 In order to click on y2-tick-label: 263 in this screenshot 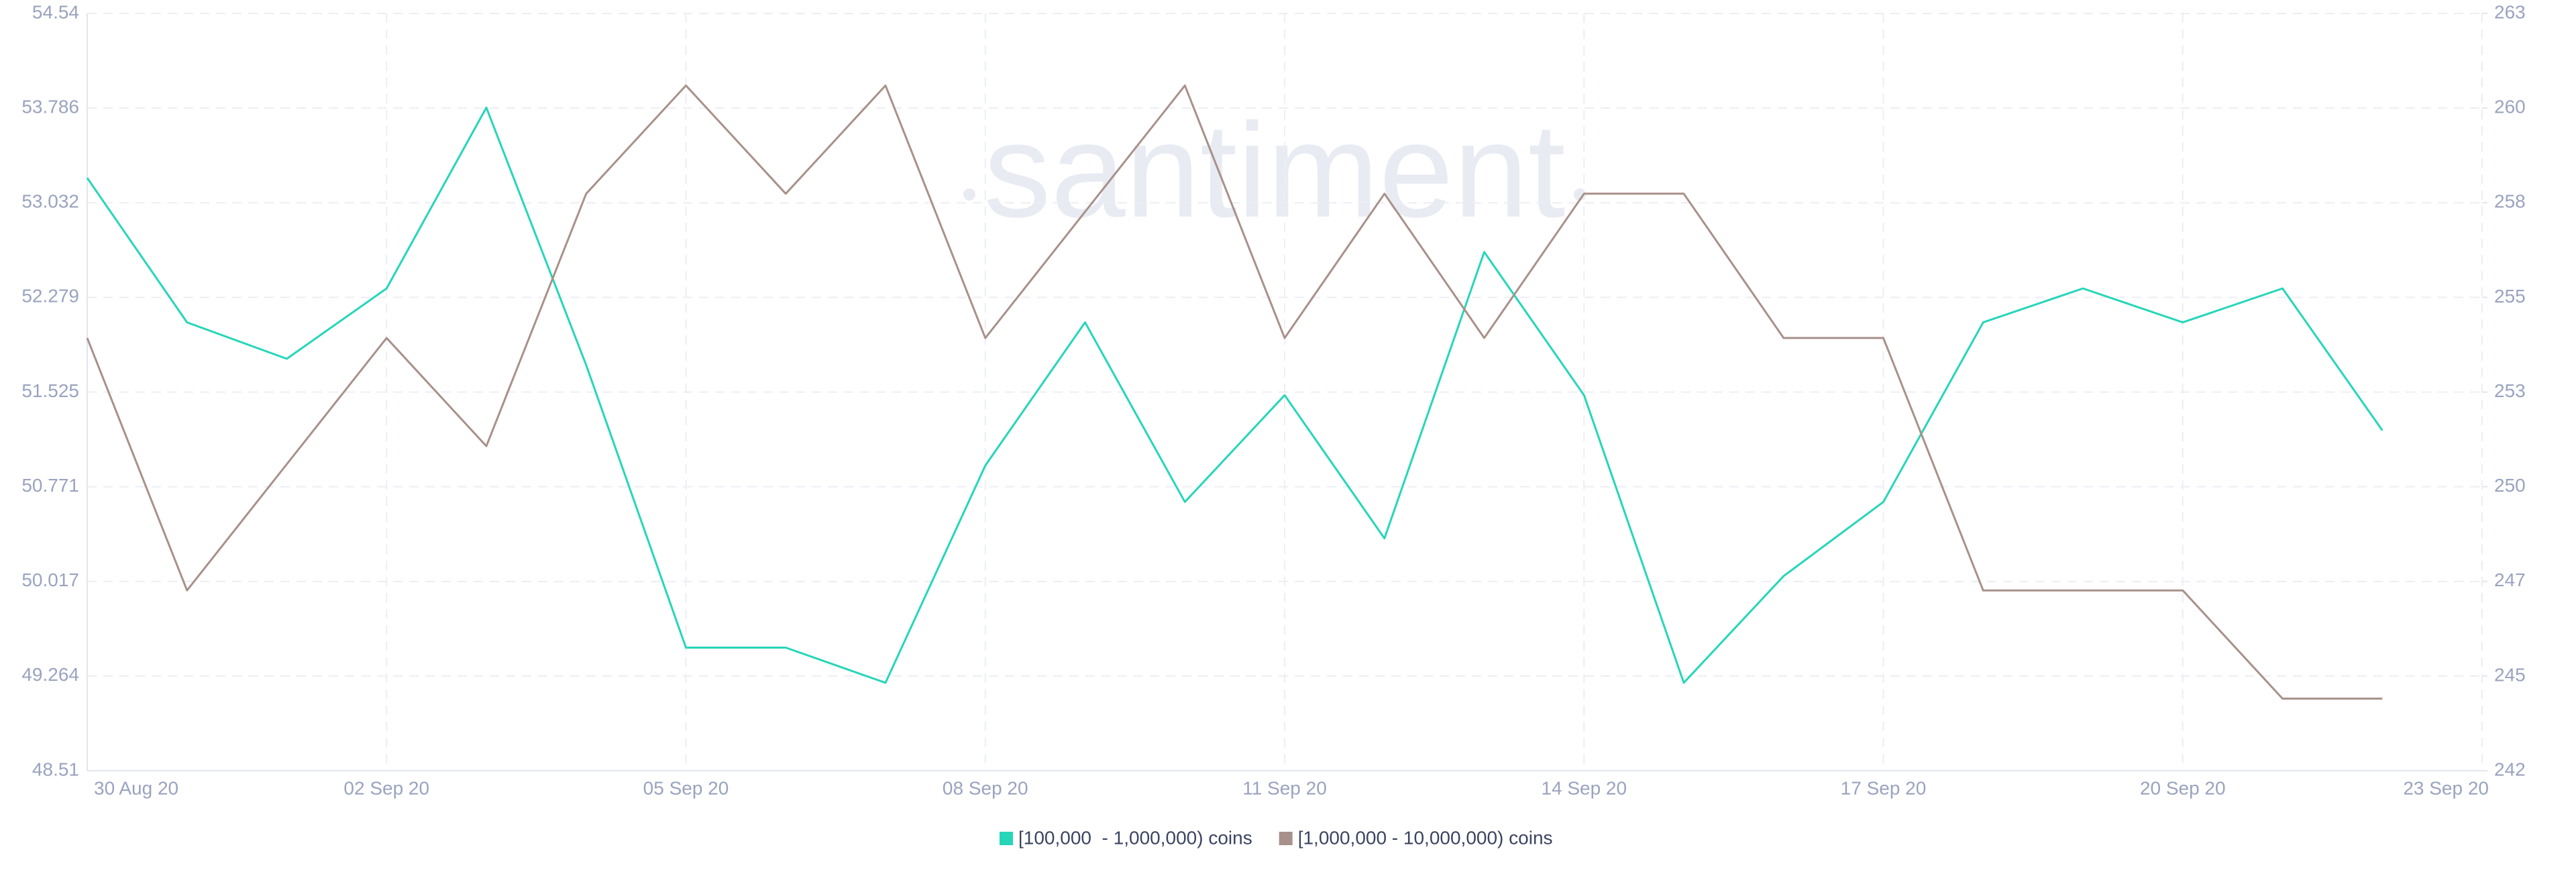, I will do `click(2510, 11)`.